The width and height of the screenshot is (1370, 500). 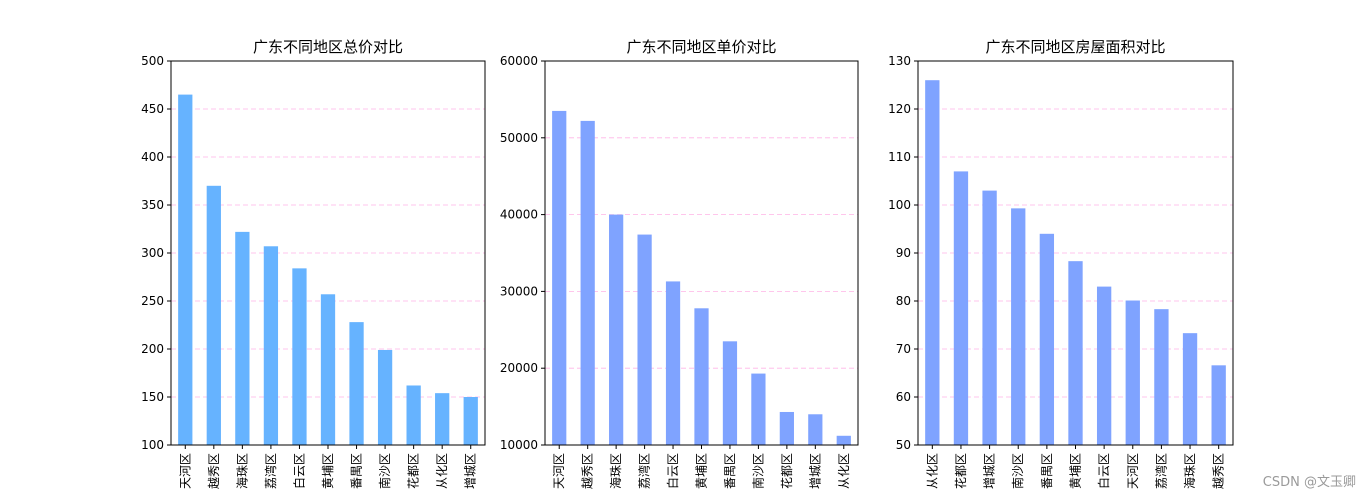 I want to click on unit-price-ytick-label: 60000, so click(x=519, y=61).